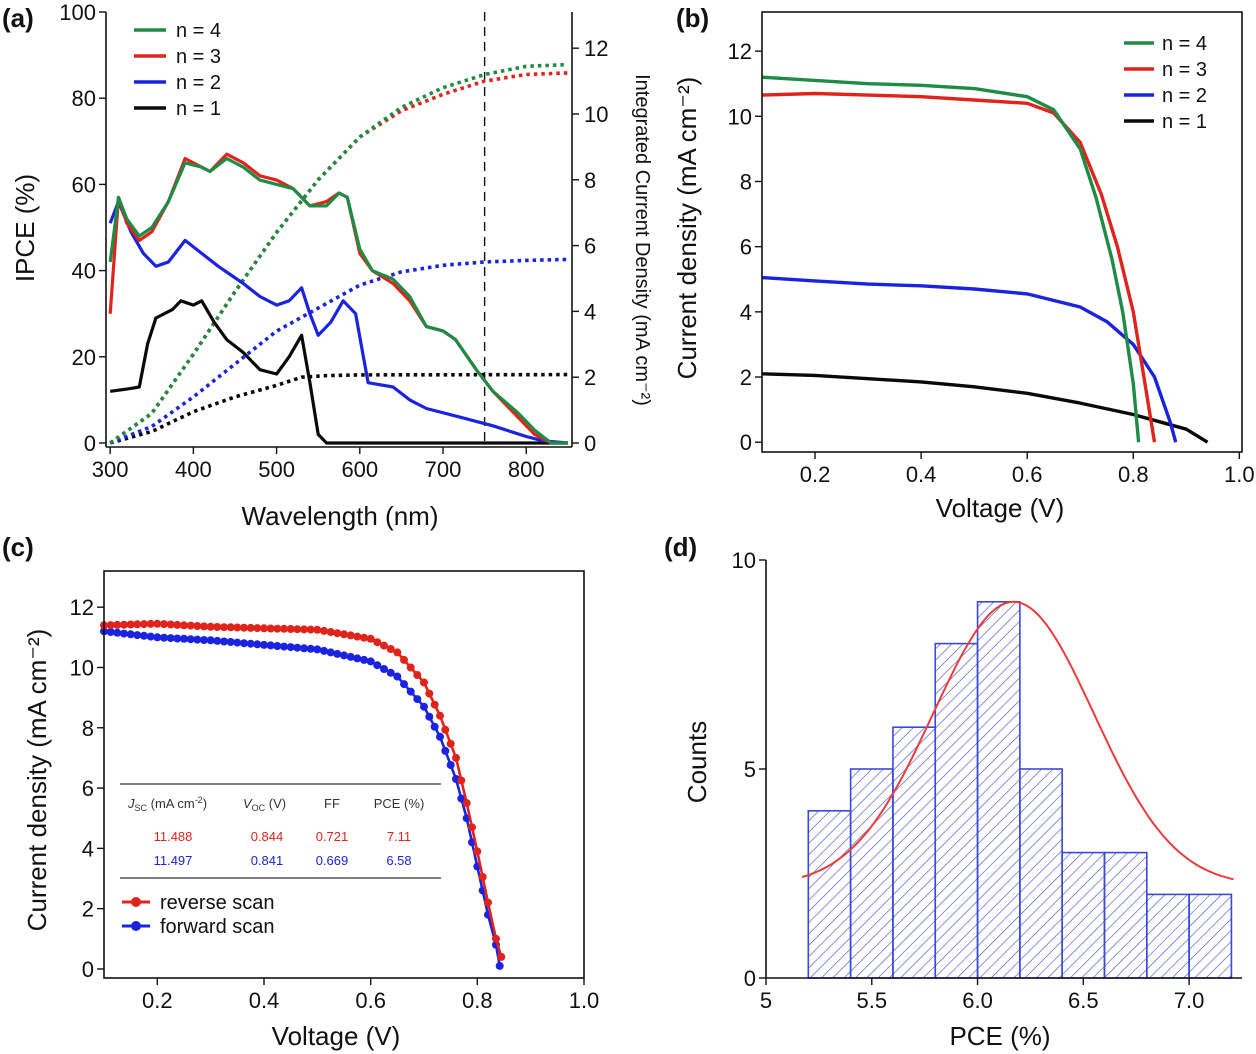  What do you see at coordinates (1184, 44) in the screenshot?
I see `legend-label: n = 4` at bounding box center [1184, 44].